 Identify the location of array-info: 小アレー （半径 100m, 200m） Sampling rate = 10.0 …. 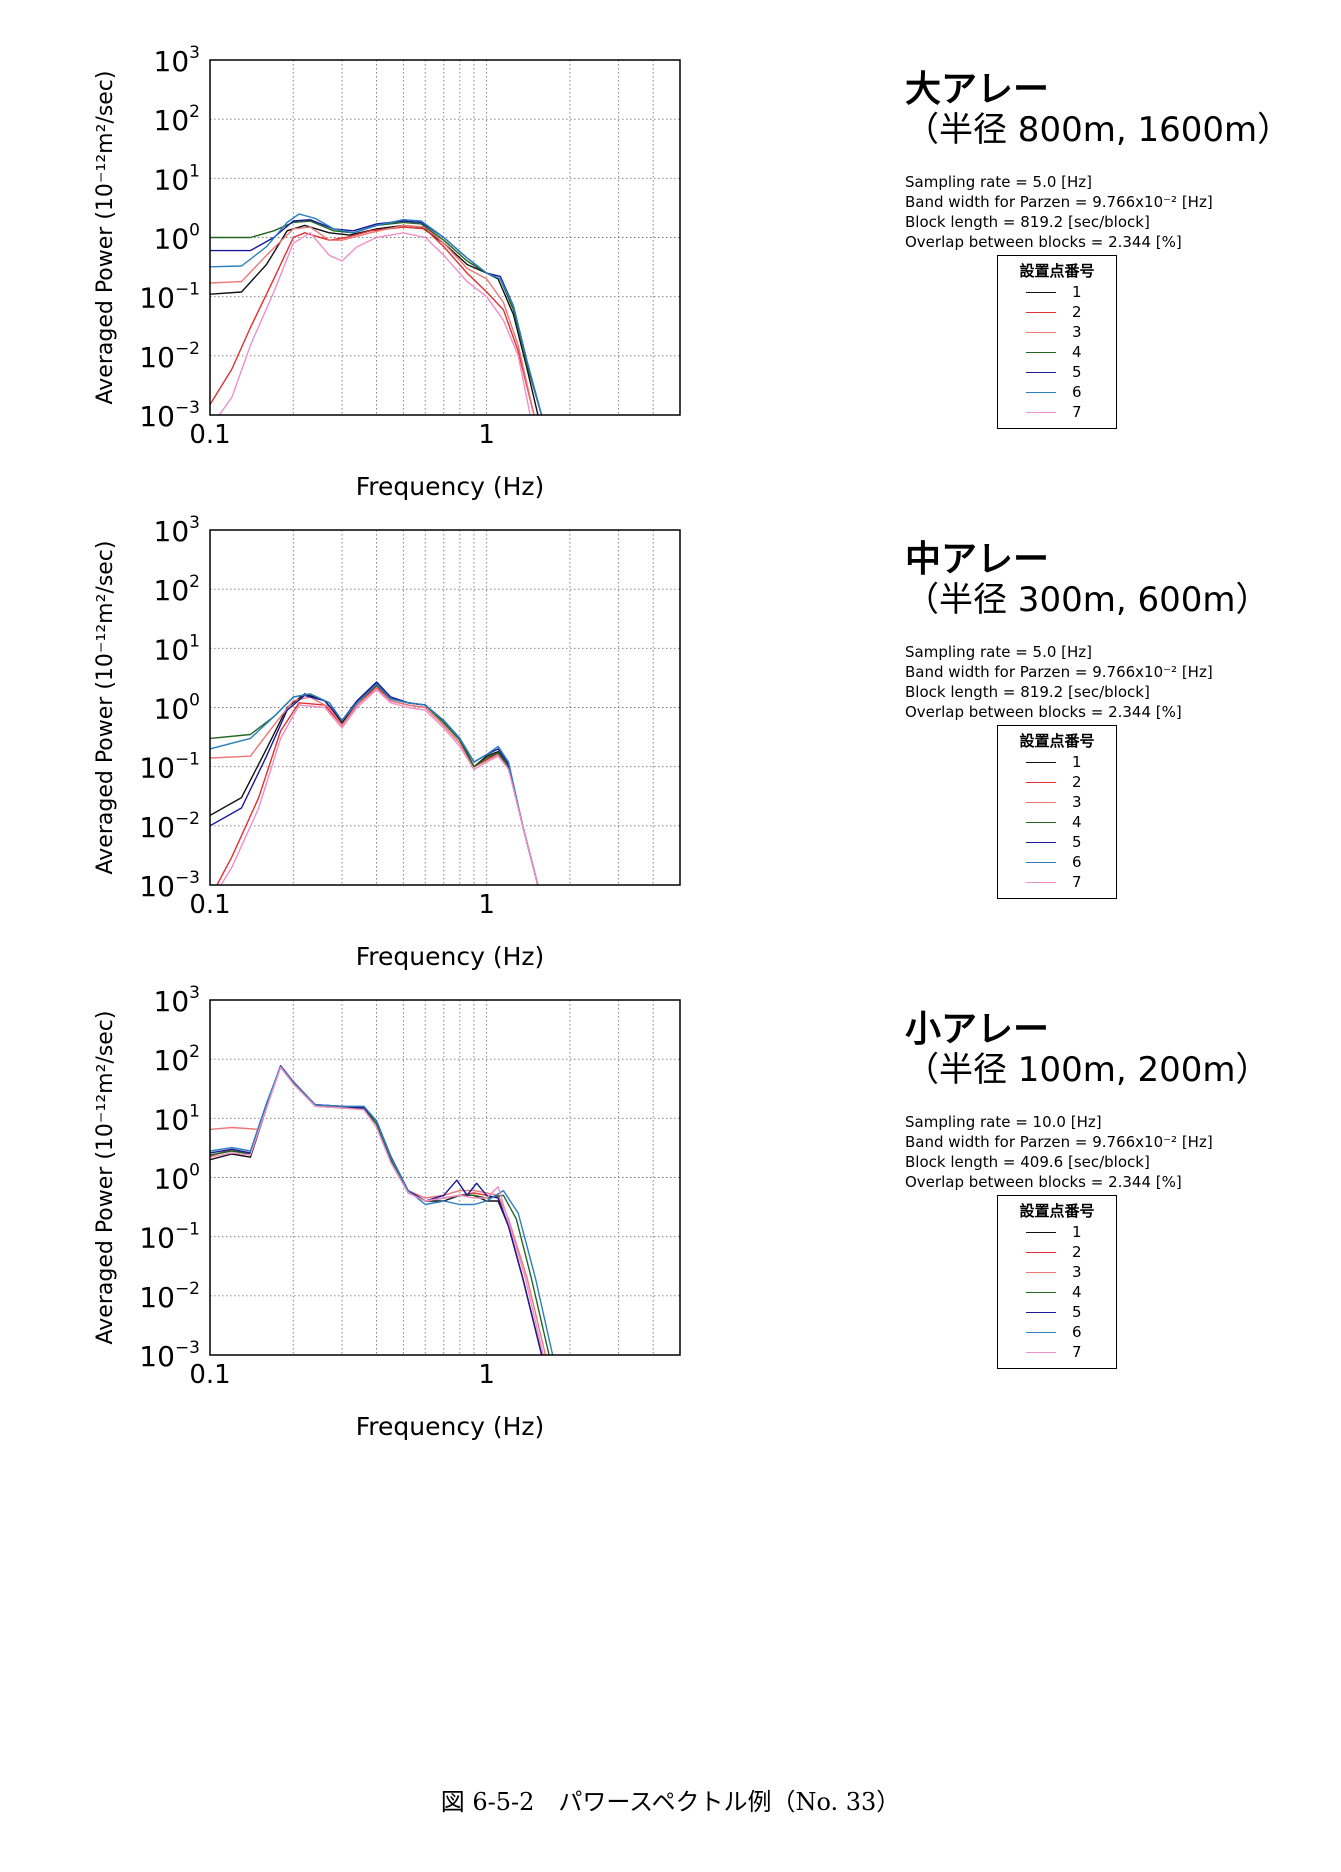
(1115, 1101).